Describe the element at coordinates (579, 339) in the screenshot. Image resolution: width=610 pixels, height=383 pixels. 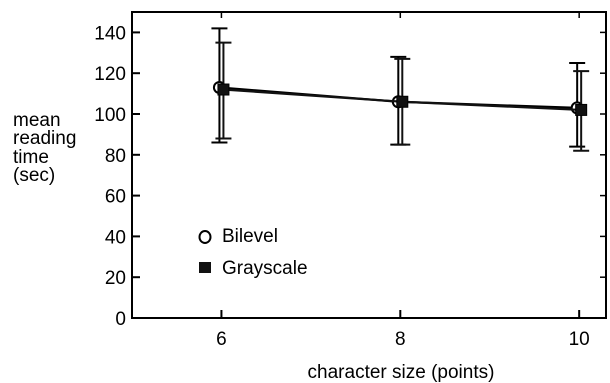
I see `x-tick-label: 10` at that location.